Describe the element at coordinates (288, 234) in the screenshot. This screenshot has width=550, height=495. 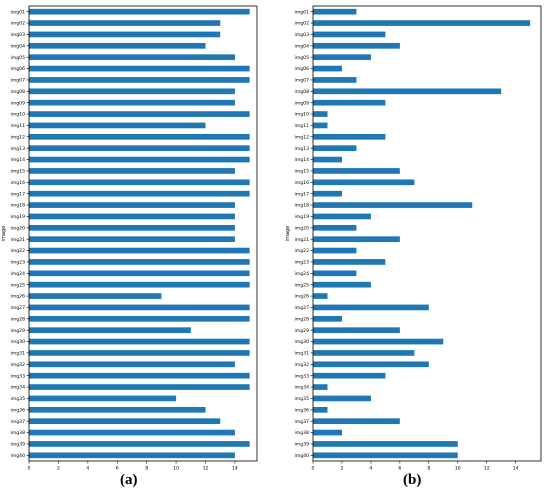
I see `y-axis-label: image` at that location.